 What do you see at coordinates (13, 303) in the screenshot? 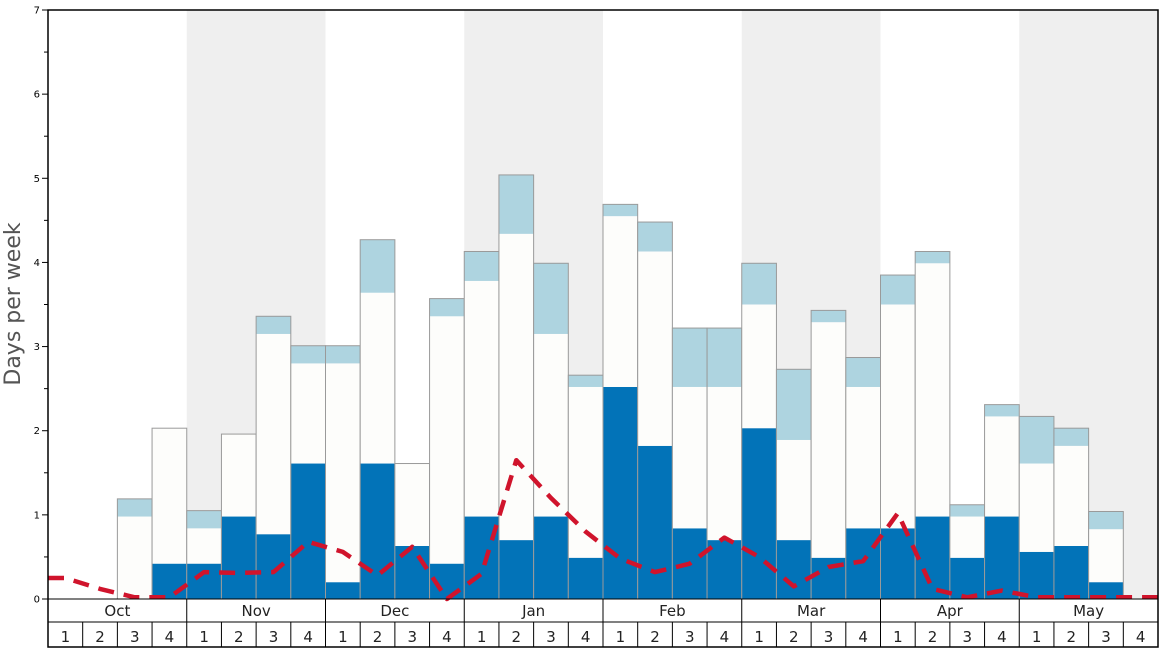
I see `y-axis-label: Days per week` at bounding box center [13, 303].